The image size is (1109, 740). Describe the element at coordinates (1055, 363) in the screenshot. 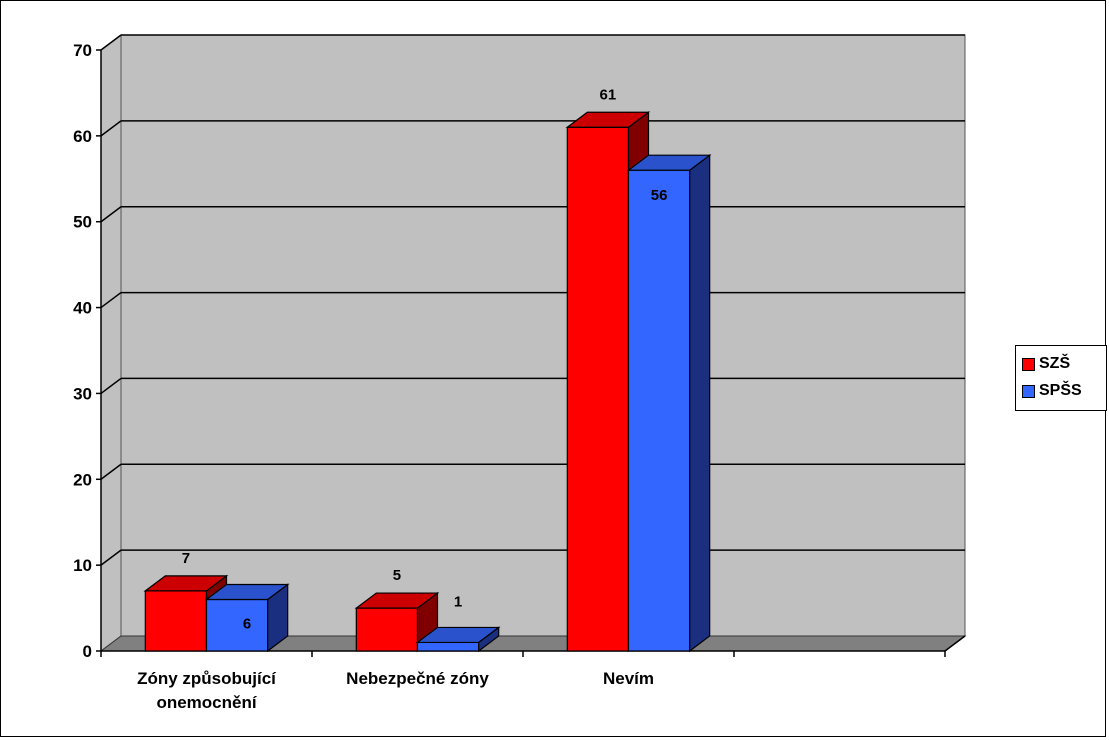

I see `legend-label-szs: SZŠ` at that location.